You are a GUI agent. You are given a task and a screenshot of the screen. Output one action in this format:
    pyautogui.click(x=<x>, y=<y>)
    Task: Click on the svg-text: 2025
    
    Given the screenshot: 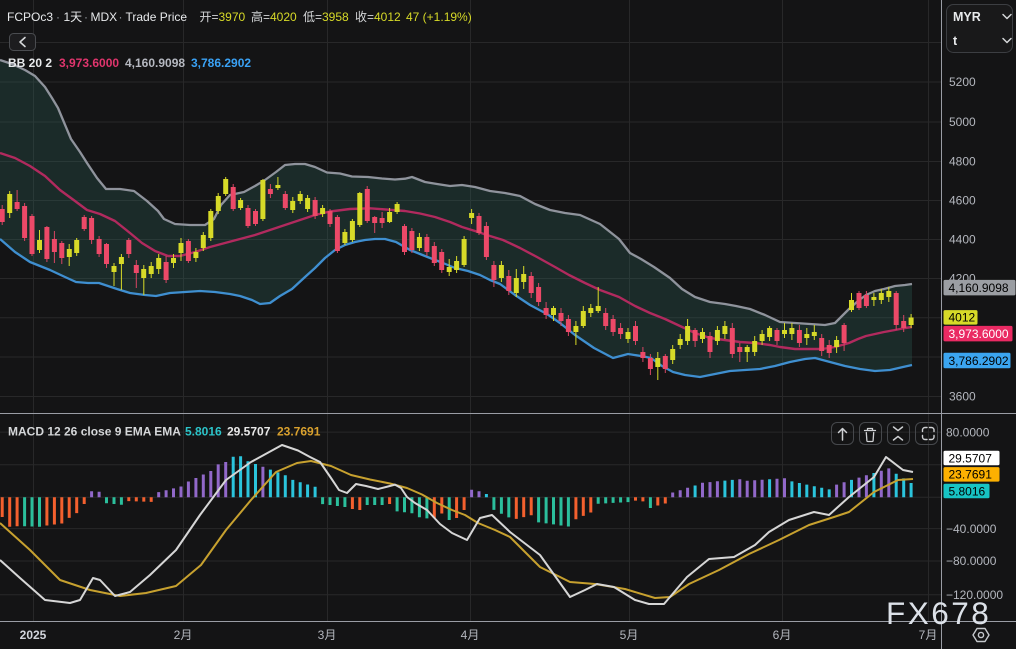 What is the action you would take?
    pyautogui.click(x=33, y=635)
    